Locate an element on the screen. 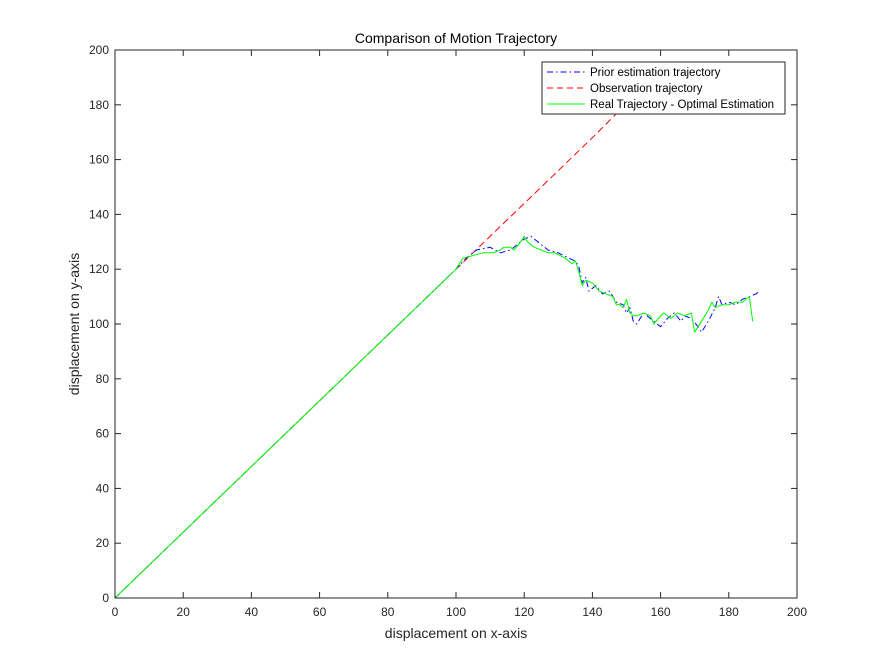  y-tick-label-180: 180 is located at coordinates (99, 105).